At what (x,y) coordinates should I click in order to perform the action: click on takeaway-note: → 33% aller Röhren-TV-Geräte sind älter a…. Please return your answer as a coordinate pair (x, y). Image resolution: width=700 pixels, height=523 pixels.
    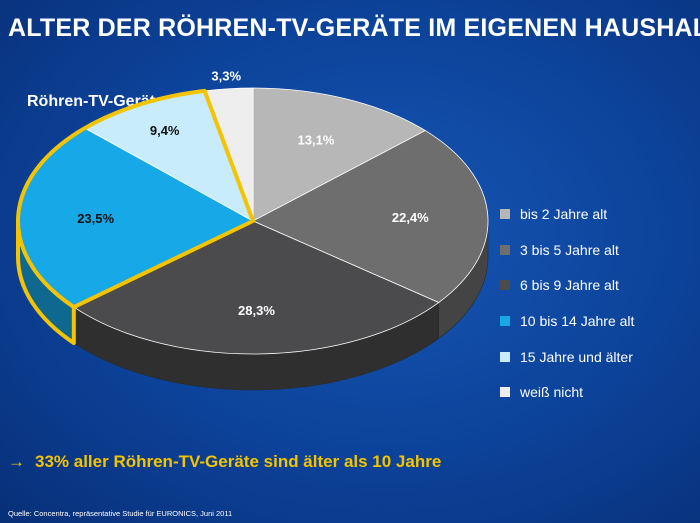
    Looking at the image, I should click on (224, 462).